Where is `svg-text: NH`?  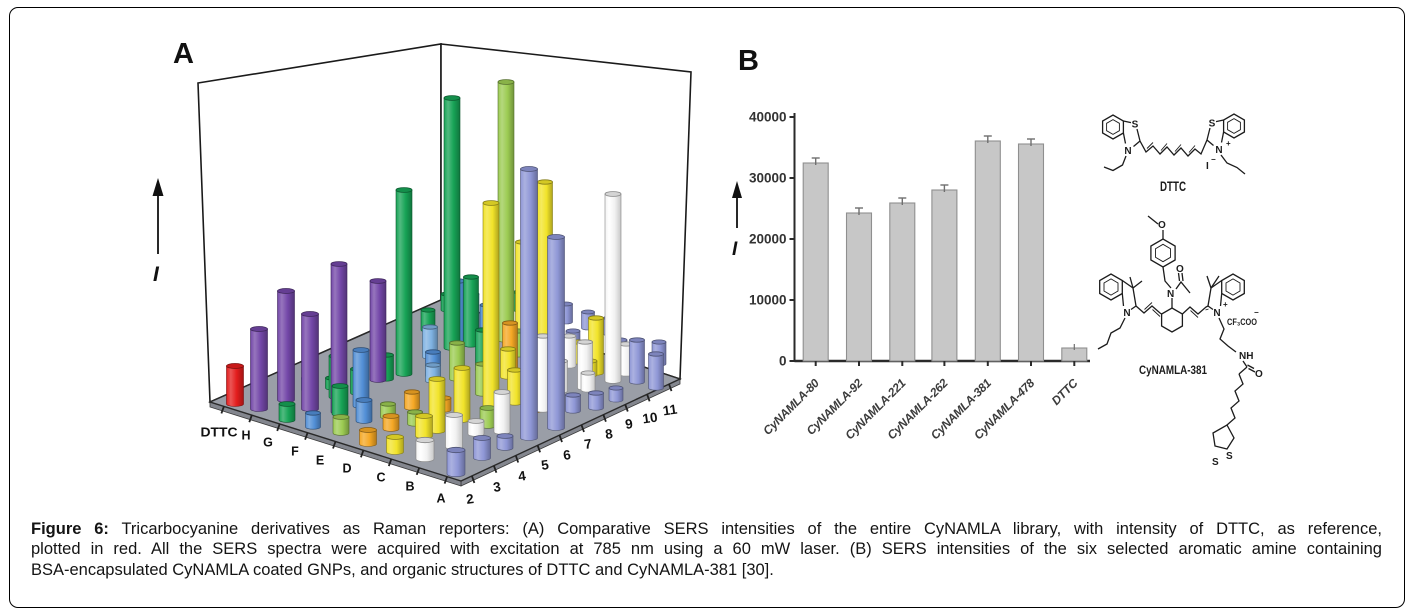 svg-text: NH is located at coordinates (1246, 356).